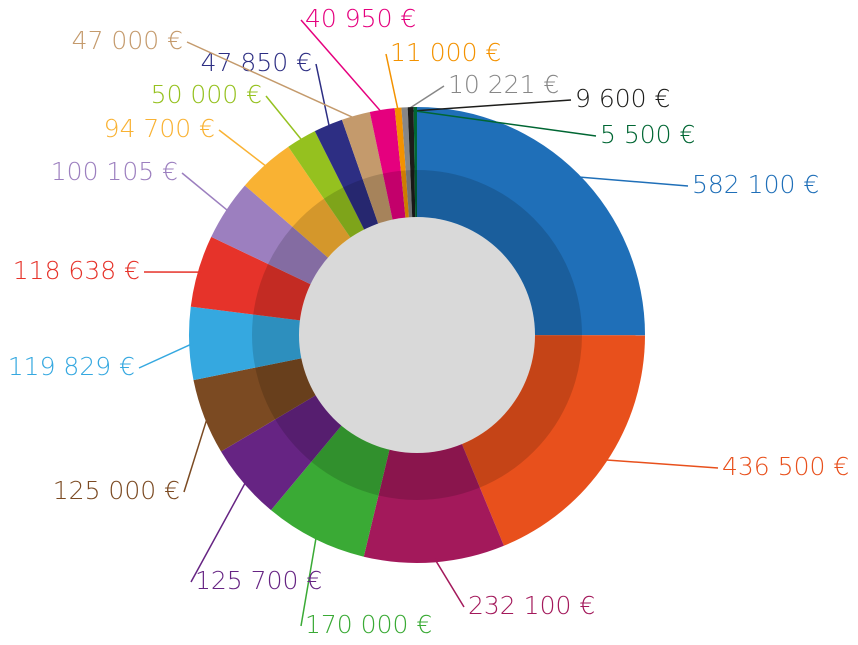 The height and width of the screenshot is (645, 858). Describe the element at coordinates (368, 624) in the screenshot. I see `value-label: 170 000 €` at that location.